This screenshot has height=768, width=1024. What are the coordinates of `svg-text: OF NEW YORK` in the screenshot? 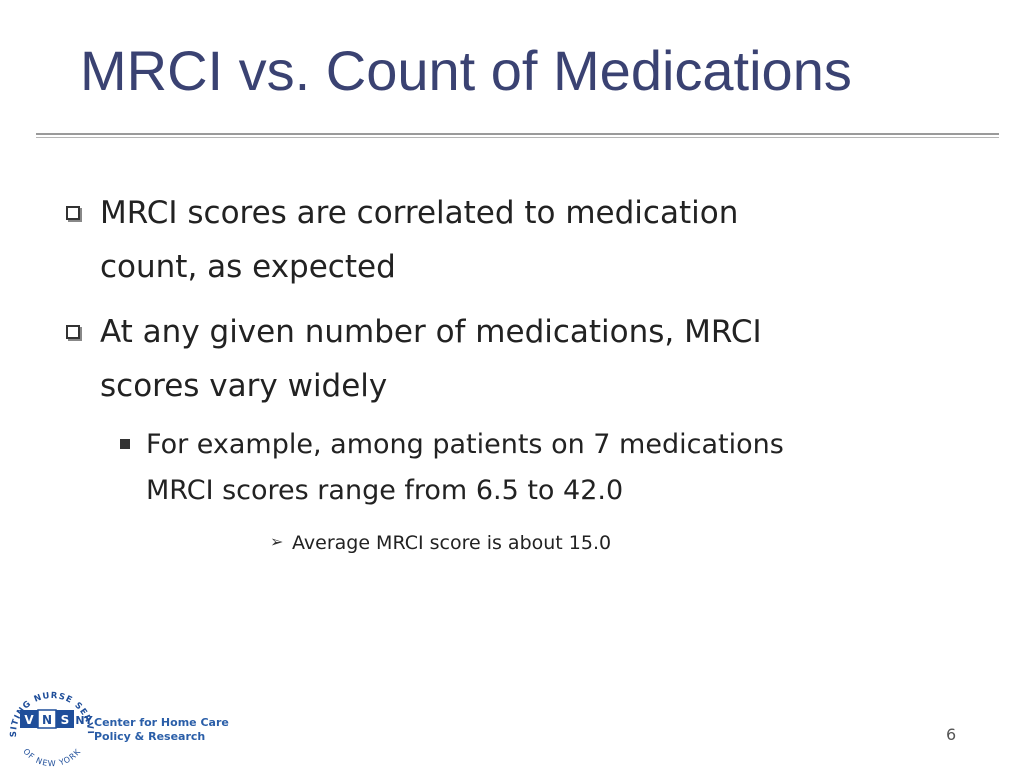 It's located at (51, 757).